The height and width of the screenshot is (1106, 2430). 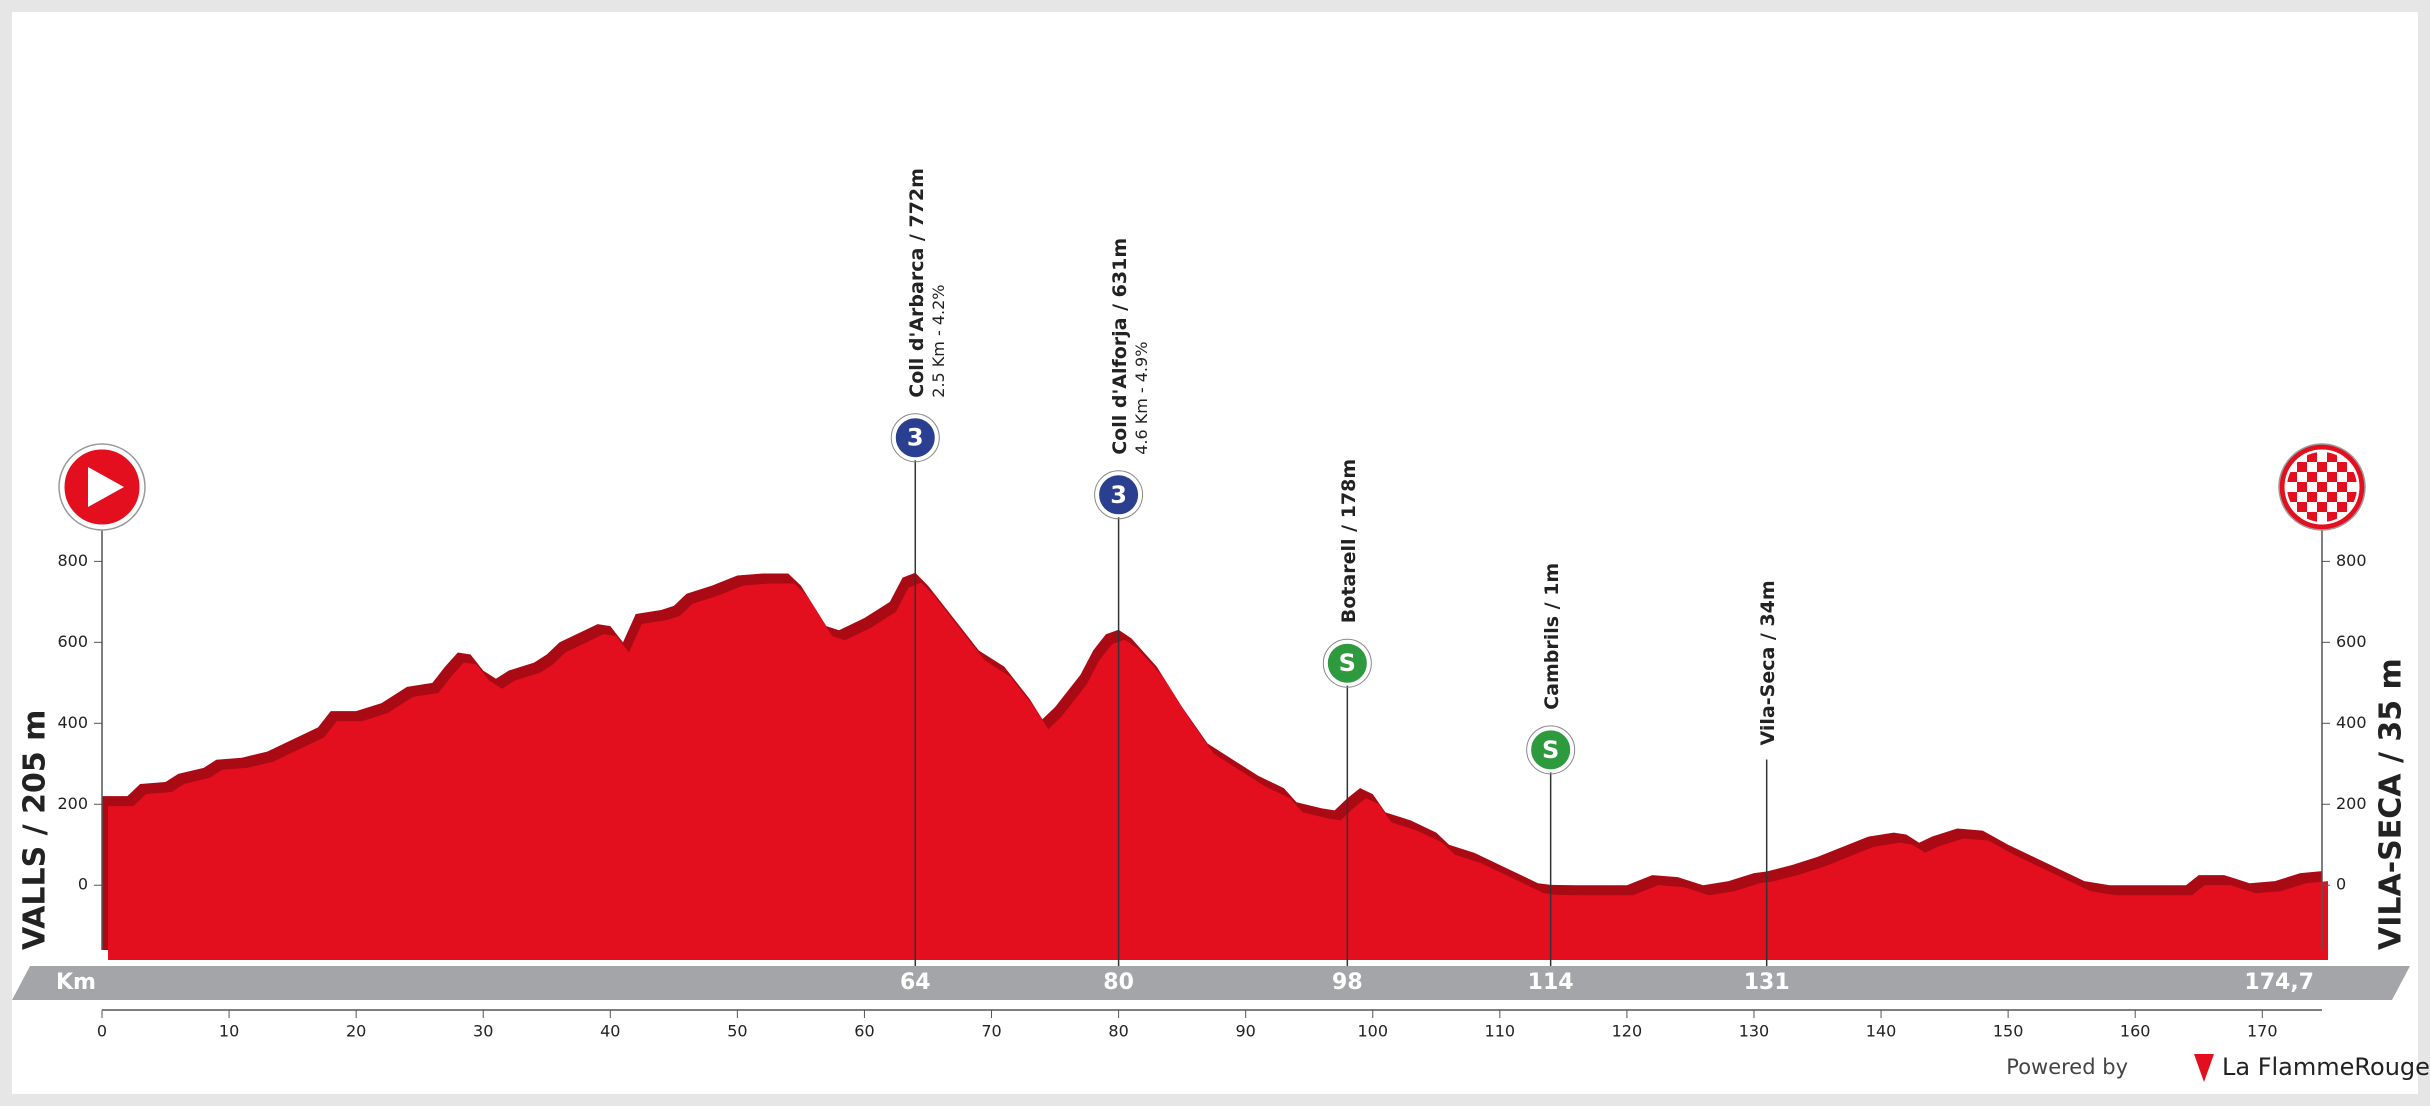 What do you see at coordinates (1211, 983) in the screenshot?
I see `km-band` at bounding box center [1211, 983].